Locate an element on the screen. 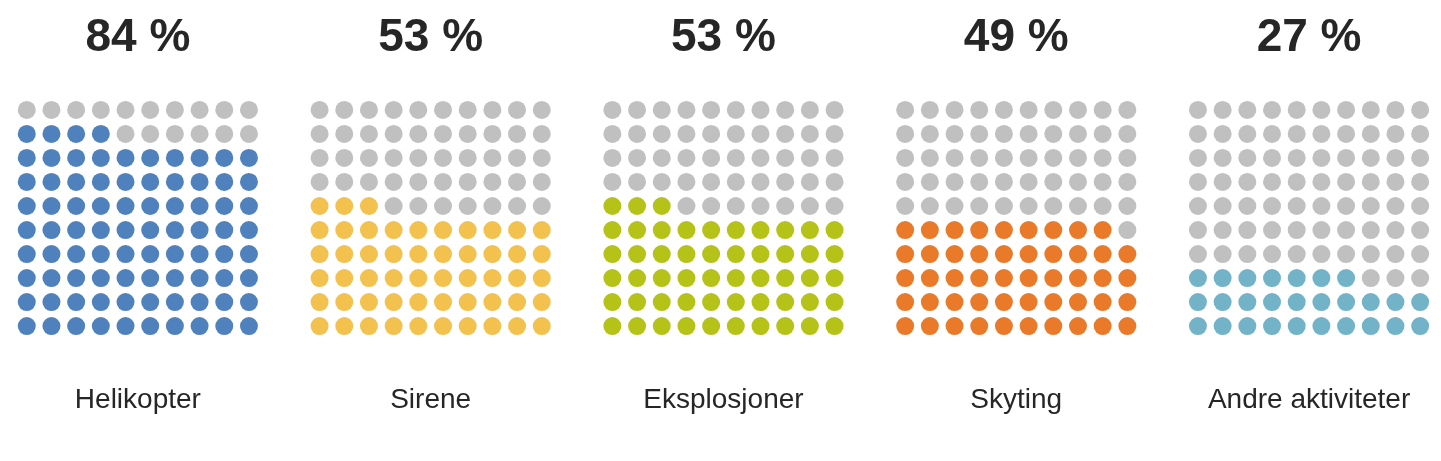  category-label: Sirene is located at coordinates (431, 398).